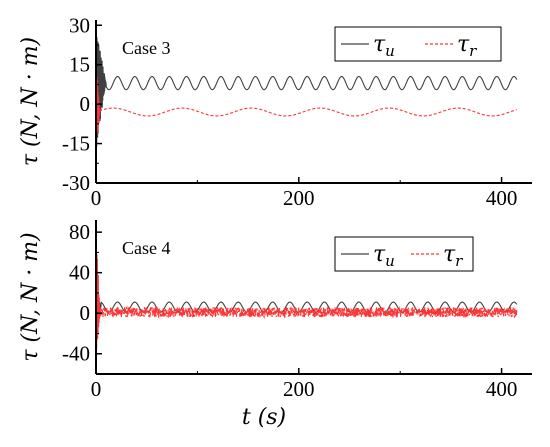  Describe the element at coordinates (79, 232) in the screenshot. I see `y-tick-label: 80` at that location.